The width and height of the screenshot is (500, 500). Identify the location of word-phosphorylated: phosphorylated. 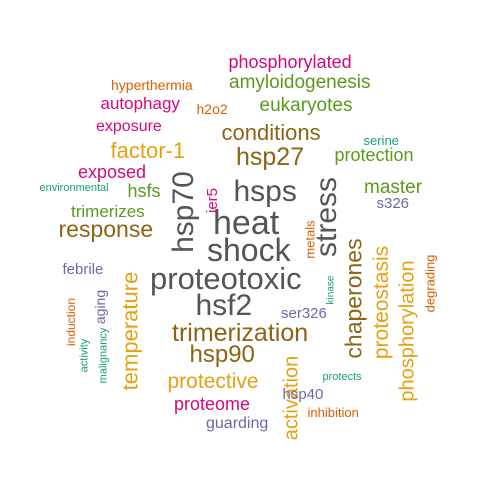
(290, 62).